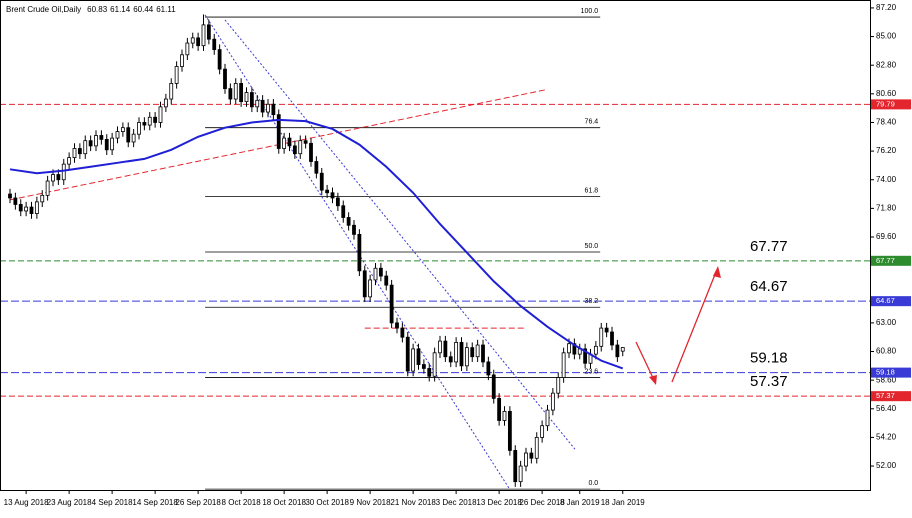 This screenshot has width=912, height=518. What do you see at coordinates (43, 9) in the screenshot?
I see `chart-title: Brent Crude Oil,Daily` at bounding box center [43, 9].